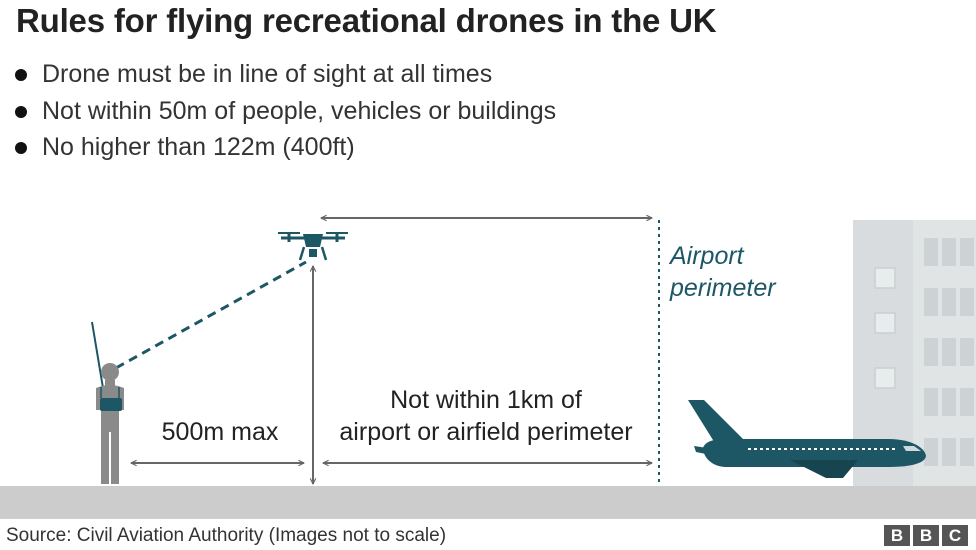  What do you see at coordinates (914, 369) in the screenshot?
I see `airport-building-icon` at bounding box center [914, 369].